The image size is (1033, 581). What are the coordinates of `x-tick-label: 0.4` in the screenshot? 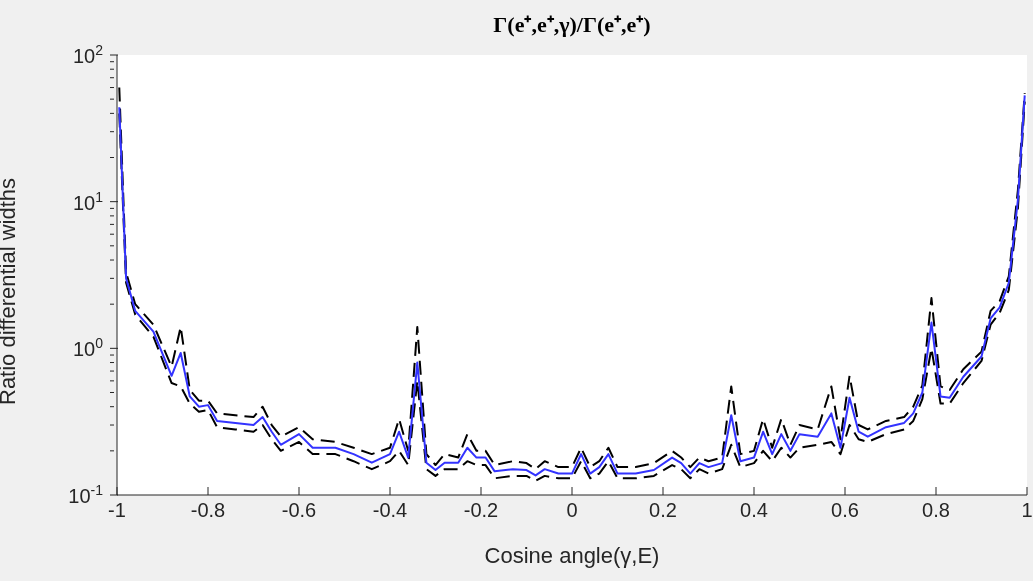 It's located at (754, 510).